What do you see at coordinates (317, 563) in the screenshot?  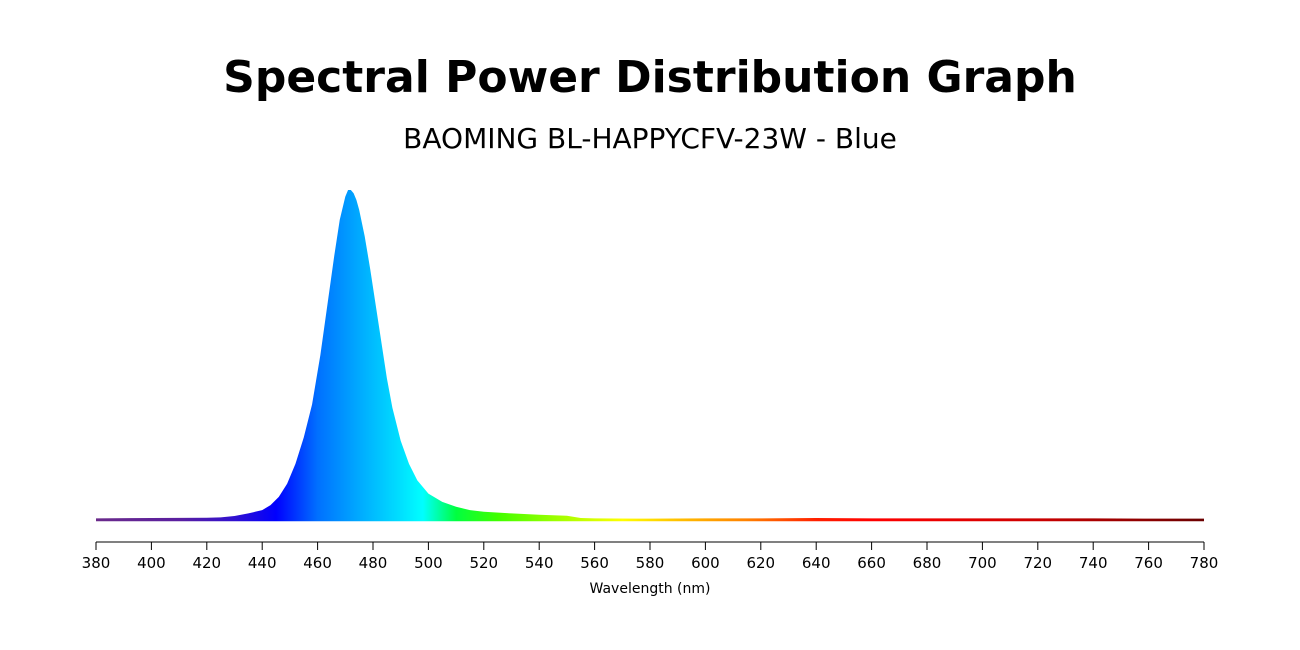 I see `x-tick-label: 460` at bounding box center [317, 563].